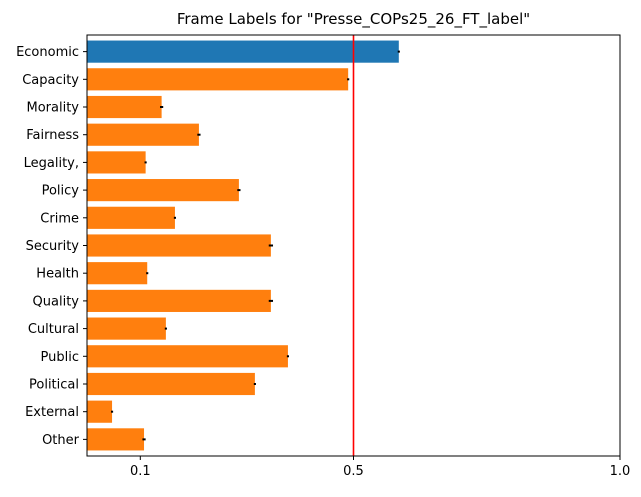 The width and height of the screenshot is (641, 497). I want to click on bar-legality, so click(116, 162).